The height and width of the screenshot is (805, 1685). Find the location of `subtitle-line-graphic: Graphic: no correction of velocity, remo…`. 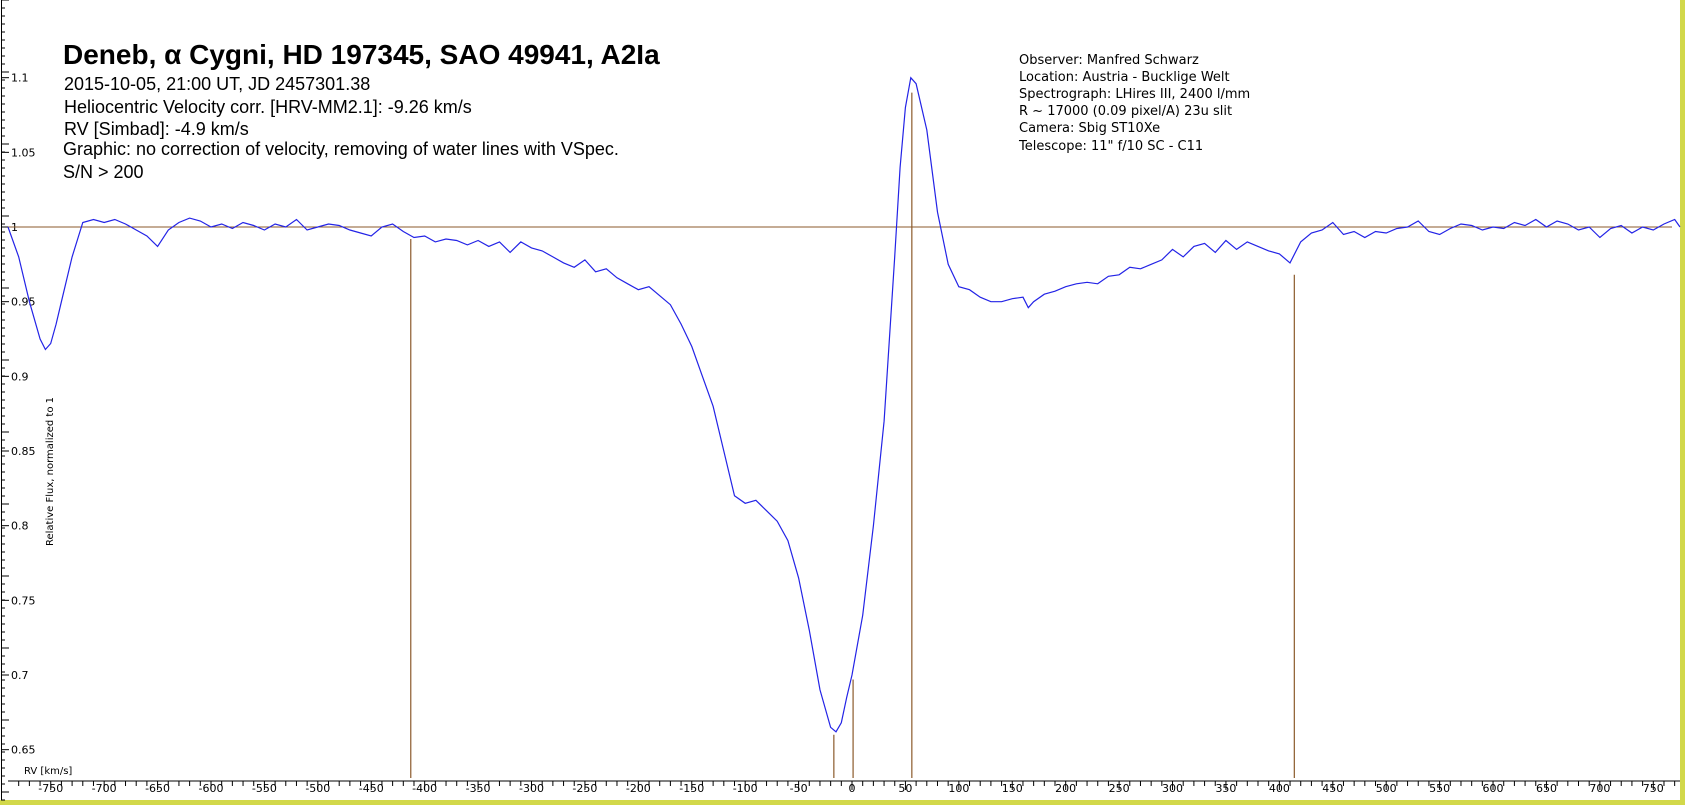

subtitle-line-graphic: Graphic: no correction of velocity, remo… is located at coordinates (341, 149).